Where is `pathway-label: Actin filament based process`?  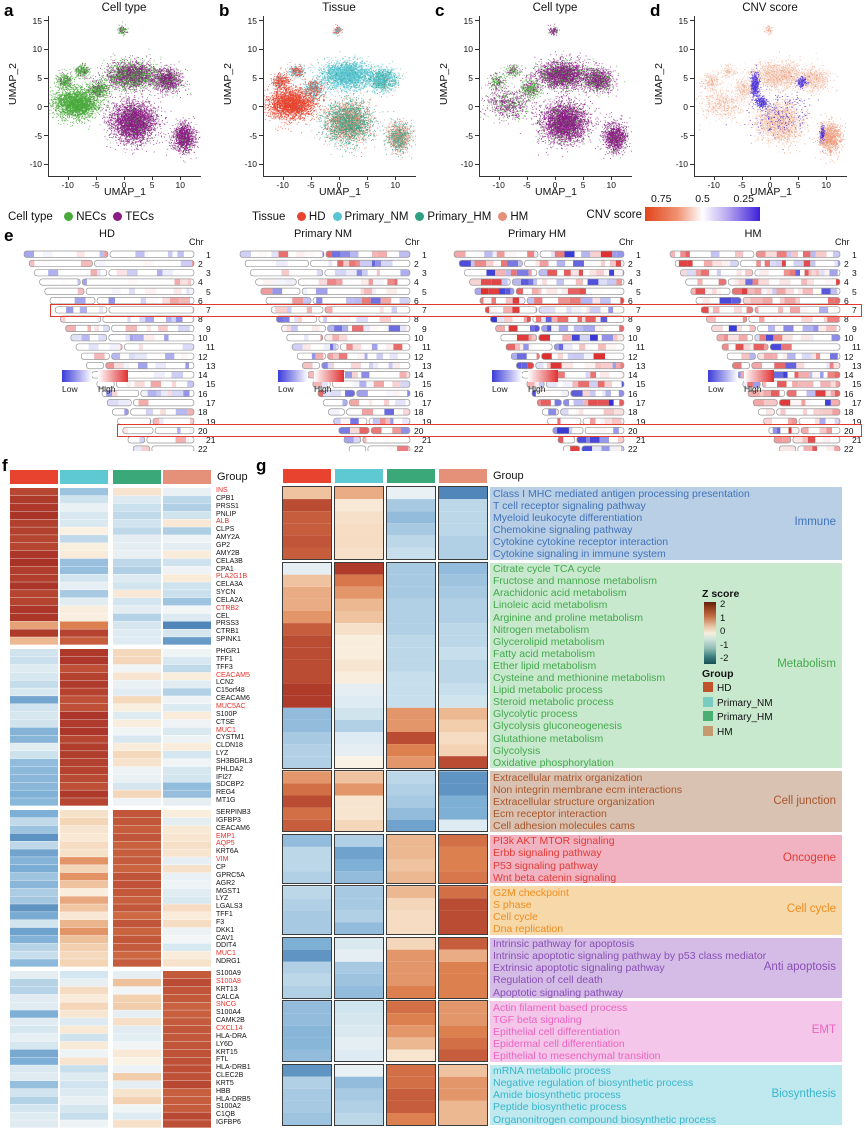 pathway-label: Actin filament based process is located at coordinates (560, 1007).